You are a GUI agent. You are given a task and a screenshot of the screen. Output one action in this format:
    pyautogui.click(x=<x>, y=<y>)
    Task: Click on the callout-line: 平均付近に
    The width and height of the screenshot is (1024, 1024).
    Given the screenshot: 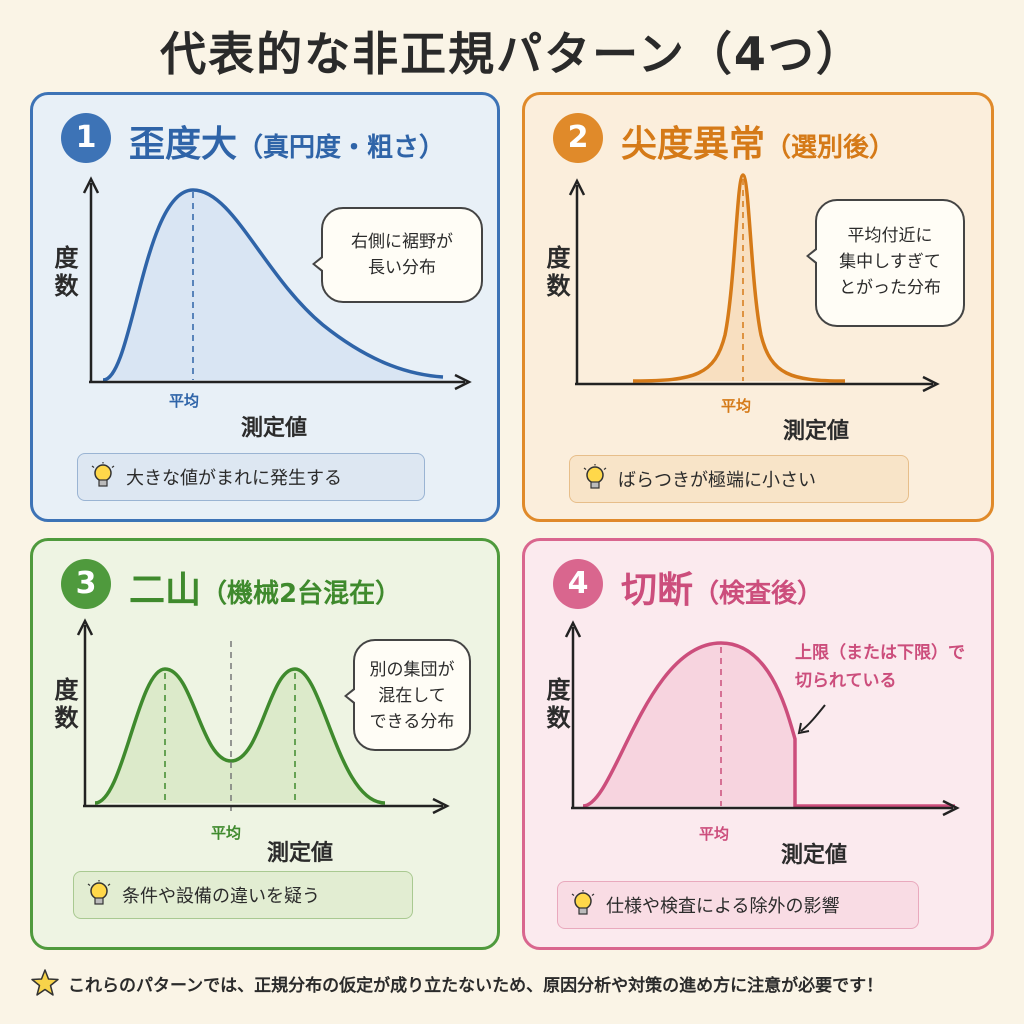 What is the action you would take?
    pyautogui.click(x=890, y=236)
    